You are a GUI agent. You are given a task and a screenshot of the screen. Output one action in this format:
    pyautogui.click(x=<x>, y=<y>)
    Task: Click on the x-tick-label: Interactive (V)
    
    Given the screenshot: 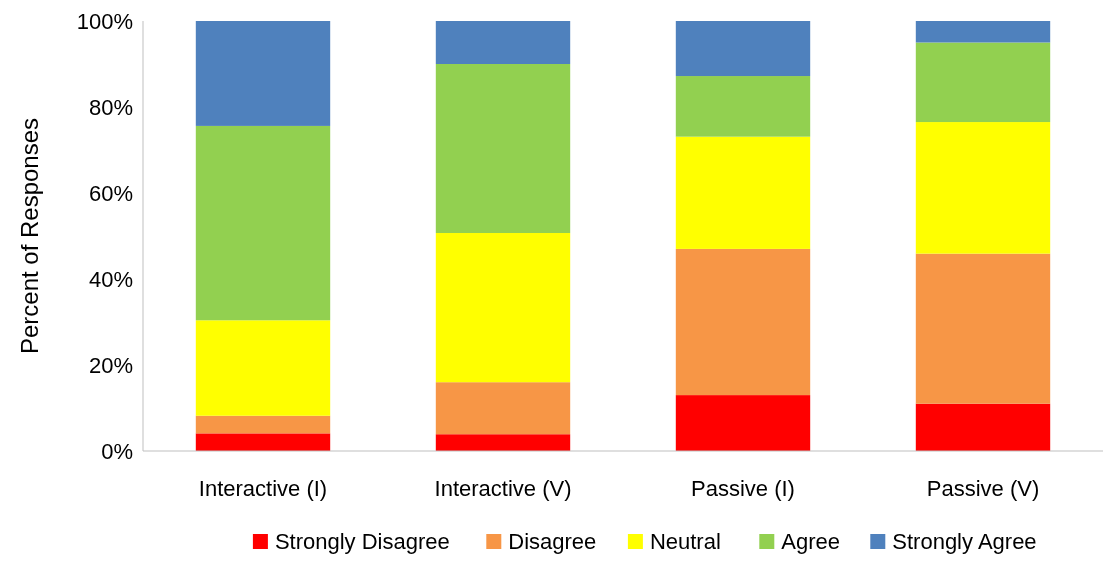 What is the action you would take?
    pyautogui.click(x=503, y=488)
    